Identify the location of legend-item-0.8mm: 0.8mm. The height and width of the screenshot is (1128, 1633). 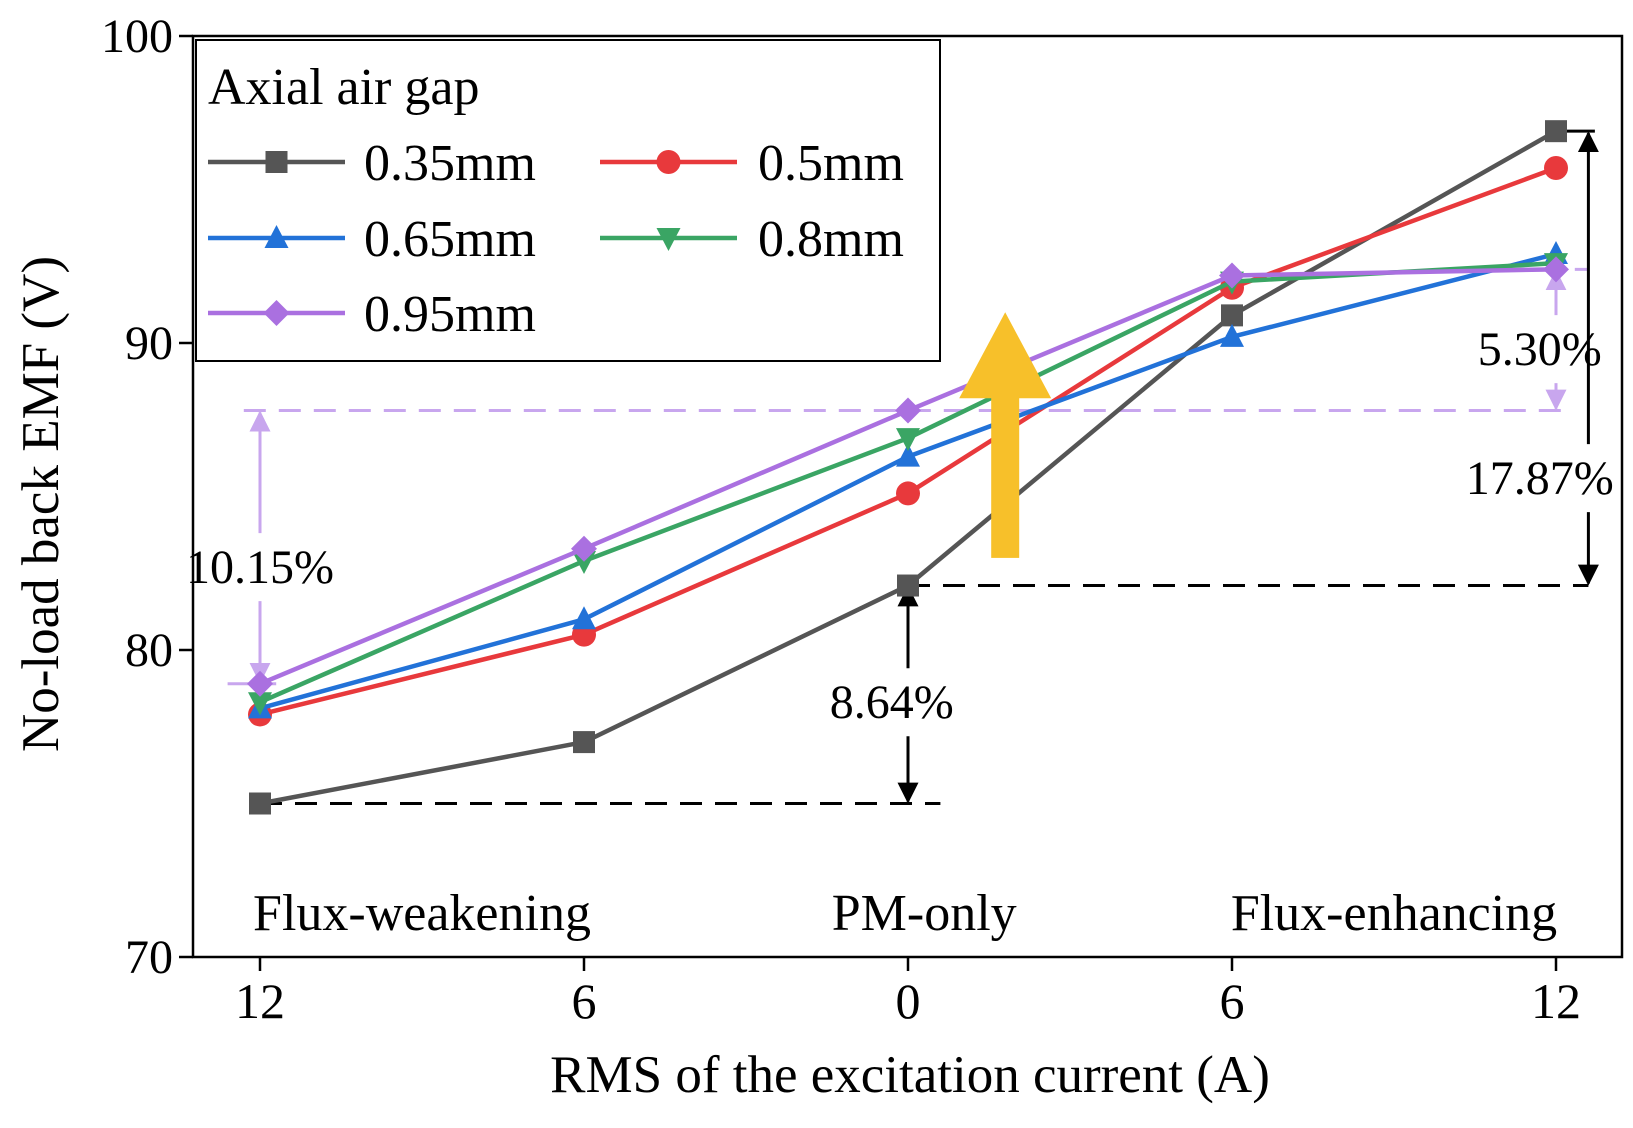
(752, 239).